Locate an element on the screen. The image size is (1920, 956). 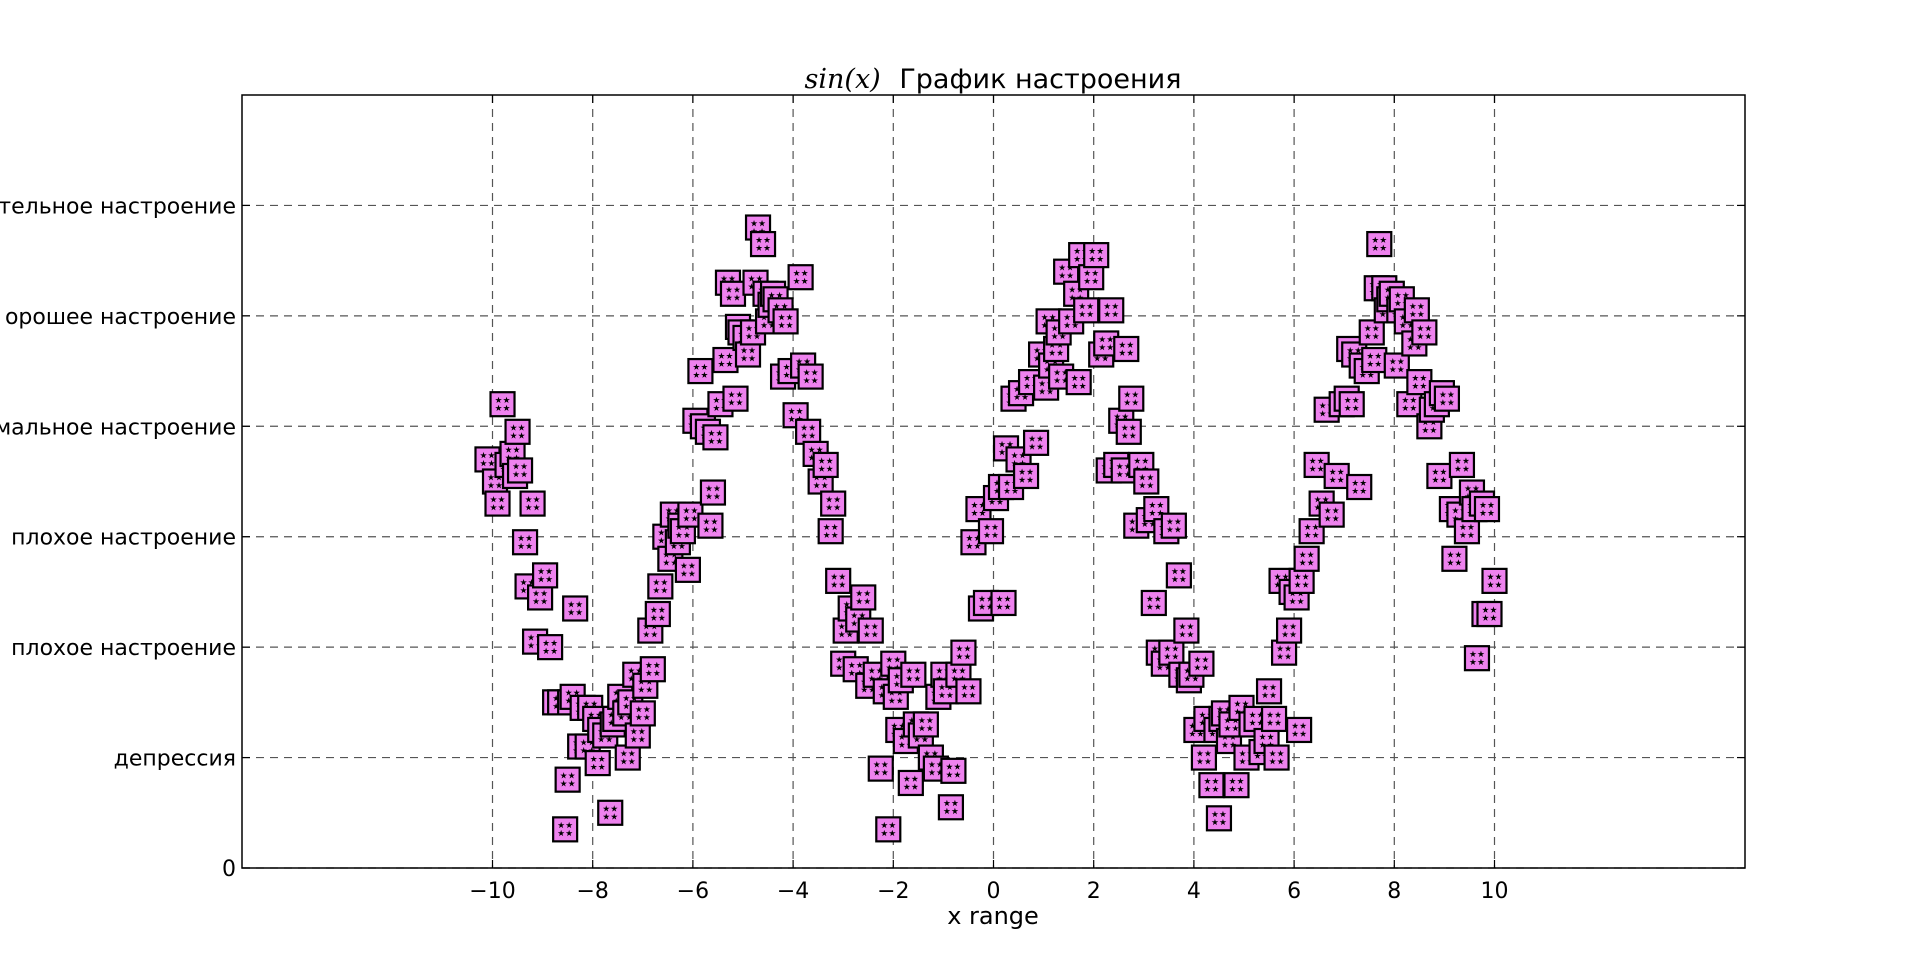
x-tick-label: 0 is located at coordinates (994, 891).